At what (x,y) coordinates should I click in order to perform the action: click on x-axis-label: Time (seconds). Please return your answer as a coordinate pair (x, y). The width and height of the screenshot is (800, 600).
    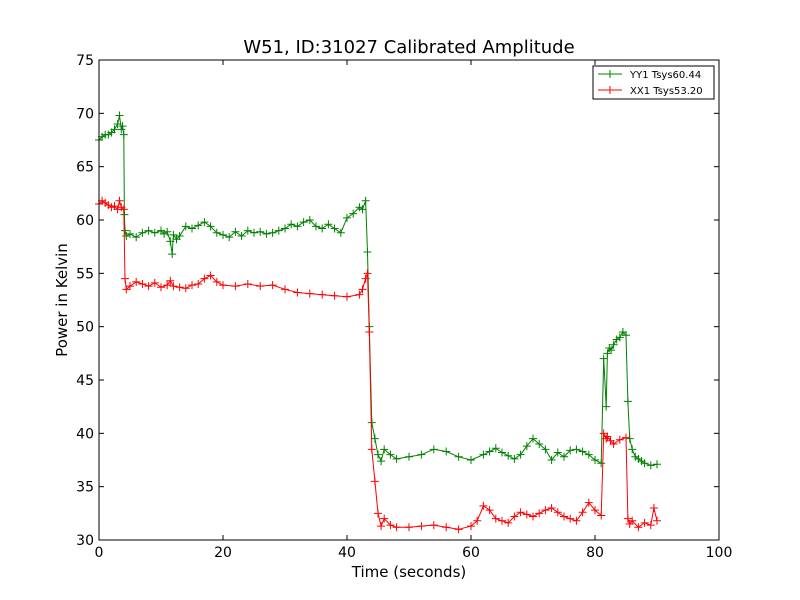
    Looking at the image, I should click on (409, 572).